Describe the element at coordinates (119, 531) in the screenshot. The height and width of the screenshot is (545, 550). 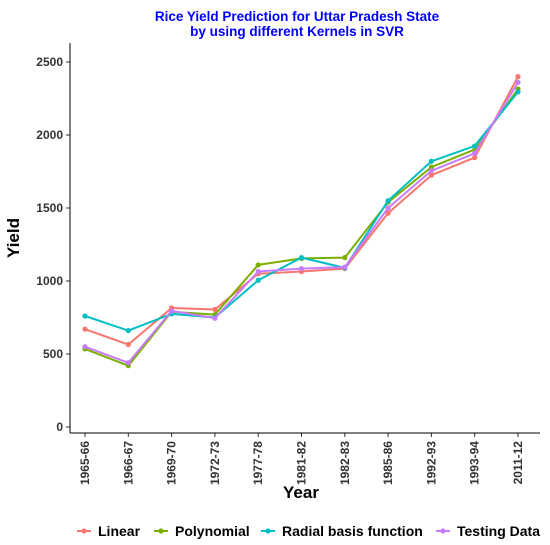
I see `legend-label: Linear` at that location.